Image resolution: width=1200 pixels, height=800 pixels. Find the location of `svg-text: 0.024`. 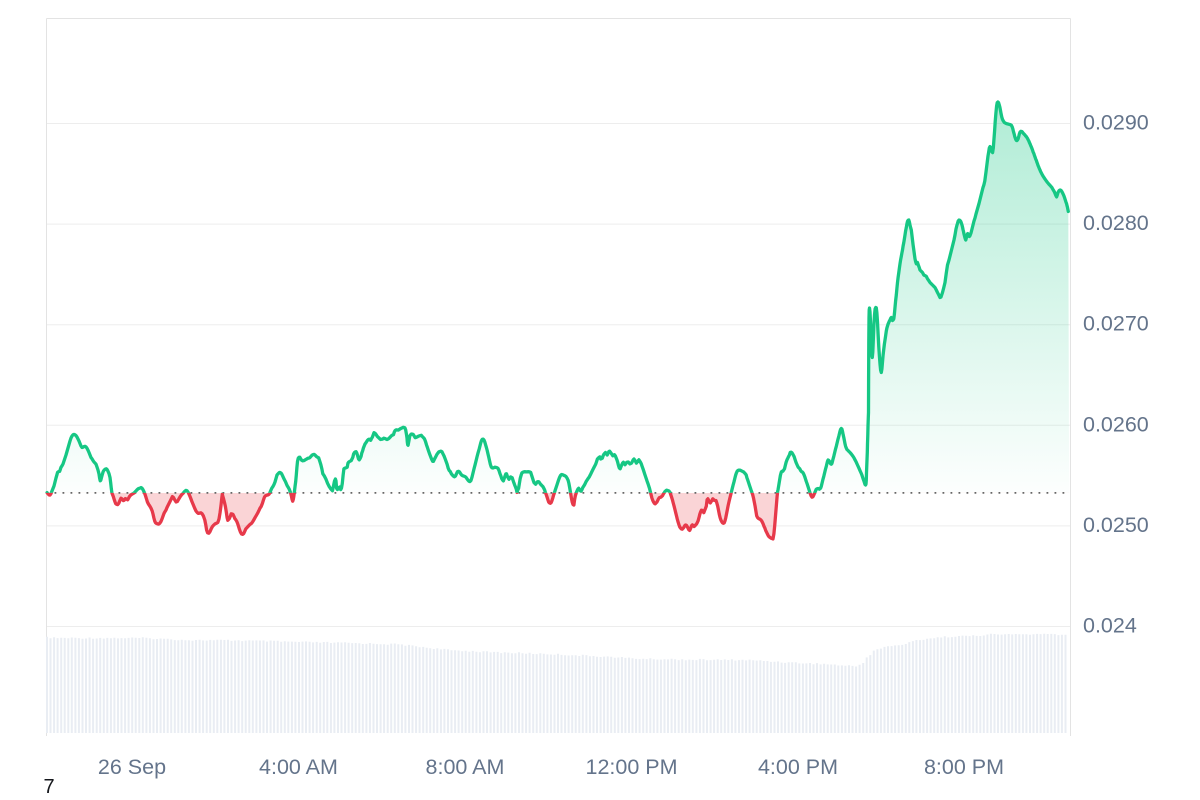

svg-text: 0.024 is located at coordinates (1110, 626).